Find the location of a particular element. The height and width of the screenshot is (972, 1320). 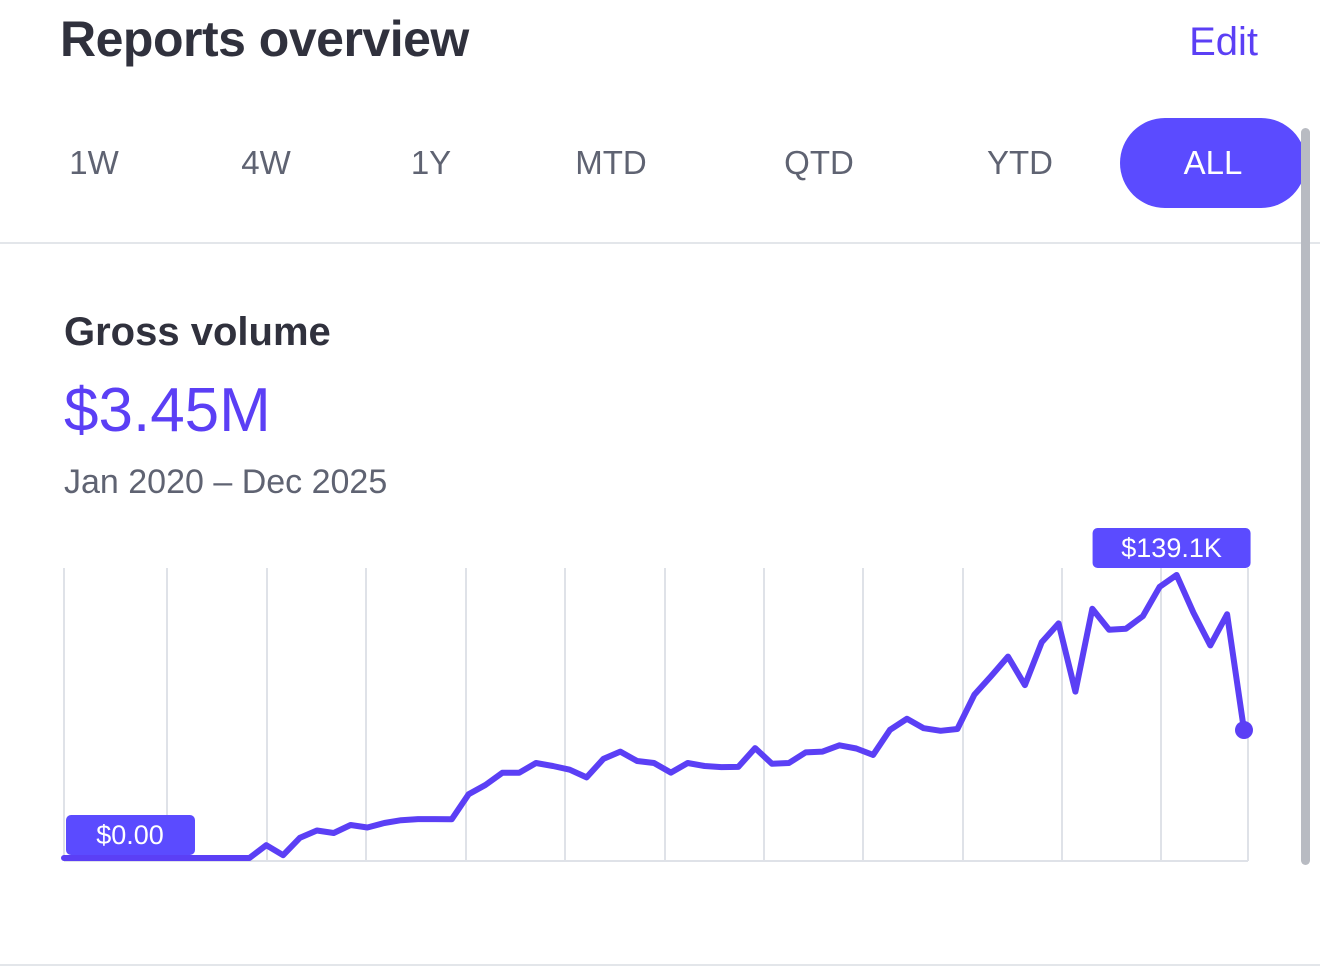

max-value-label: $139.1K is located at coordinates (1171, 548).